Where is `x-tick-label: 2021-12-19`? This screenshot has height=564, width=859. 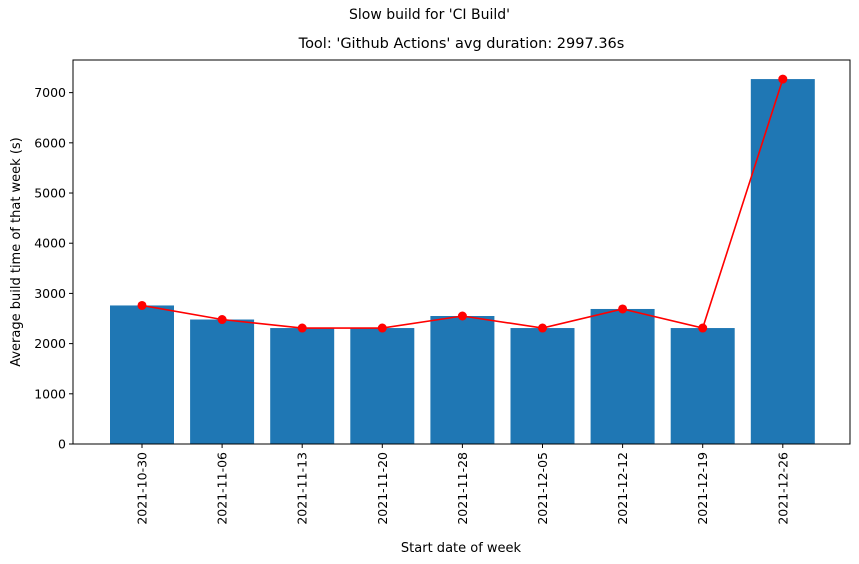 x-tick-label: 2021-12-19 is located at coordinates (702, 488).